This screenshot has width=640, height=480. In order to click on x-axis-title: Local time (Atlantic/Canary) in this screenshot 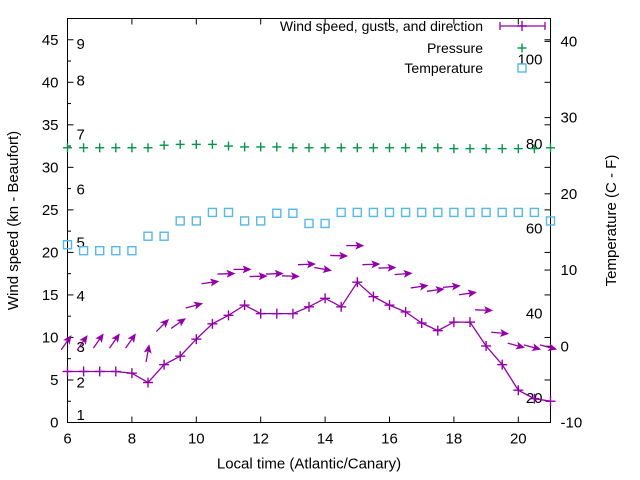, I will do `click(309, 464)`.